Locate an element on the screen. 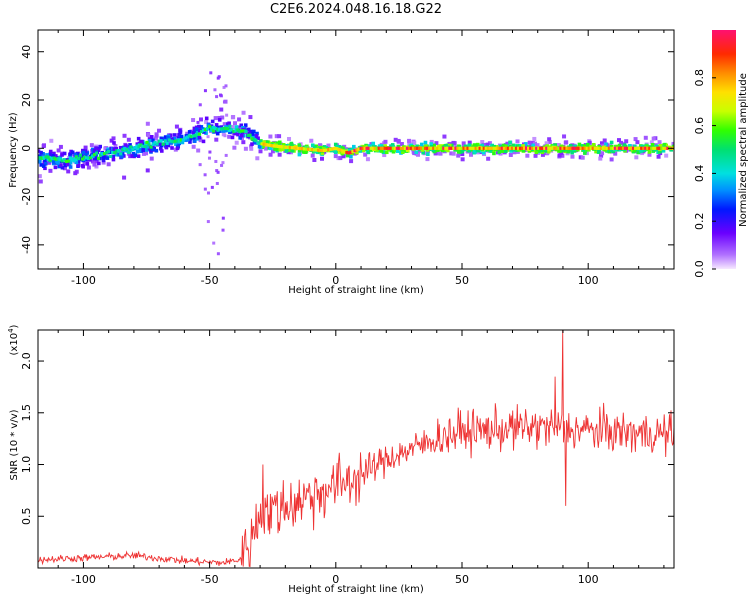 The width and height of the screenshot is (750, 600). spectrogram-x-tick-label: 0 is located at coordinates (335, 280).